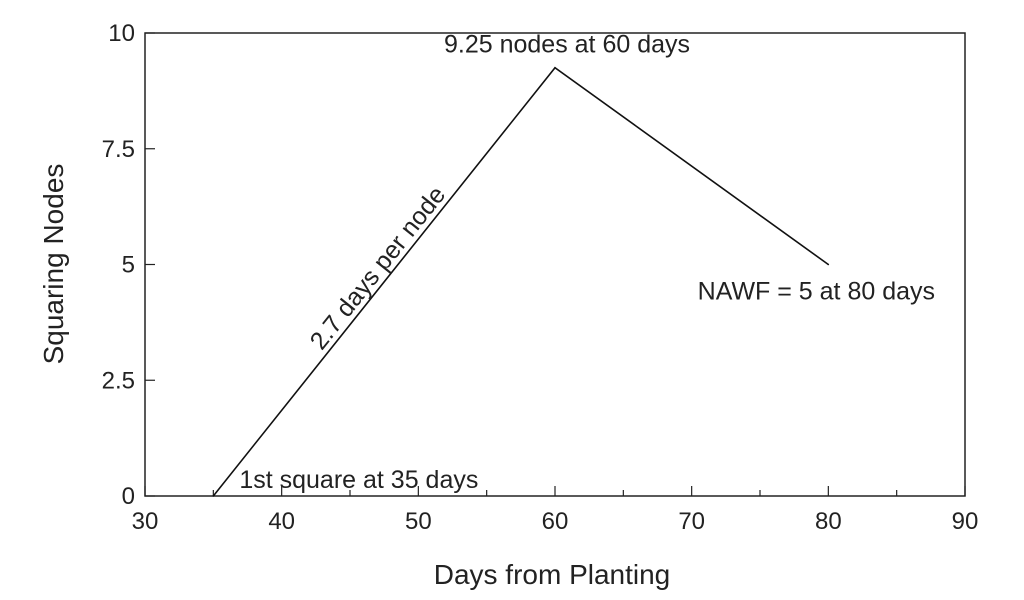 The height and width of the screenshot is (600, 1024). I want to click on y-tick-label: 0, so click(128, 496).